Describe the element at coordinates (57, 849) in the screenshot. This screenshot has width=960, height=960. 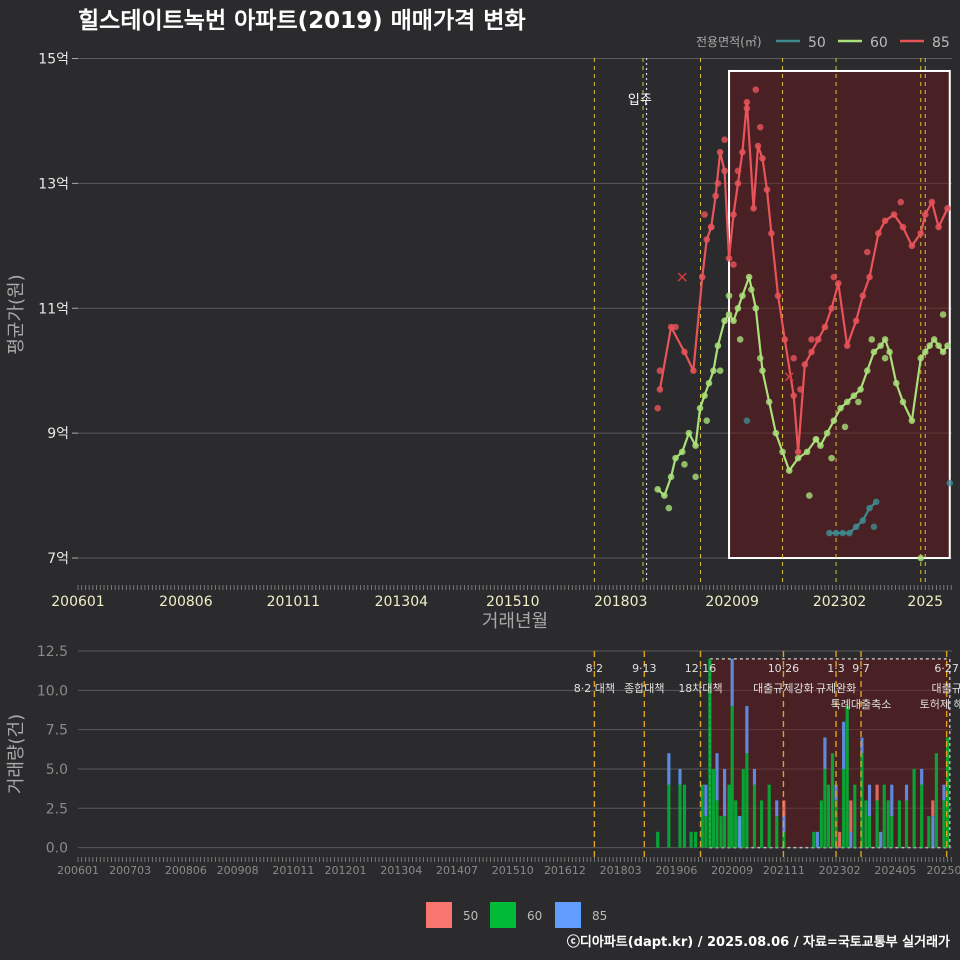
I see `y2-tick-label: 0.0` at that location.